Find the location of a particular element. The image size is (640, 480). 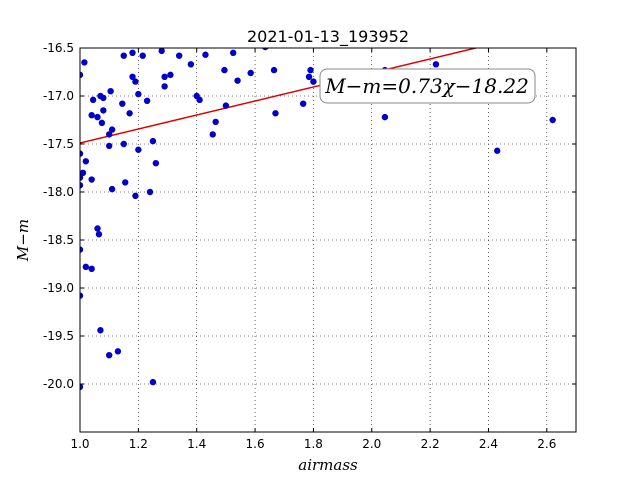

fit-annotation: M−m=0.73χ−18.22 is located at coordinates (427, 86).